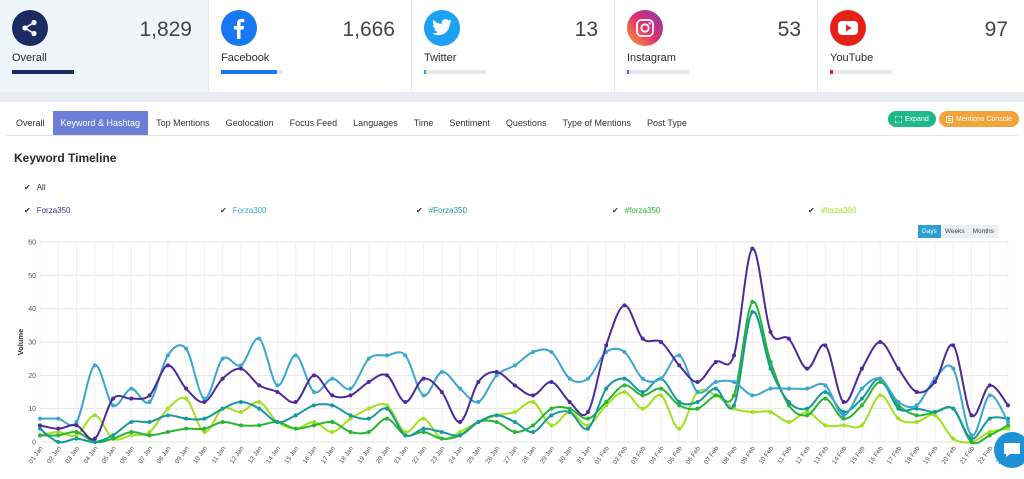  Describe the element at coordinates (983, 231) in the screenshot. I see `range-months-button: Months` at that location.